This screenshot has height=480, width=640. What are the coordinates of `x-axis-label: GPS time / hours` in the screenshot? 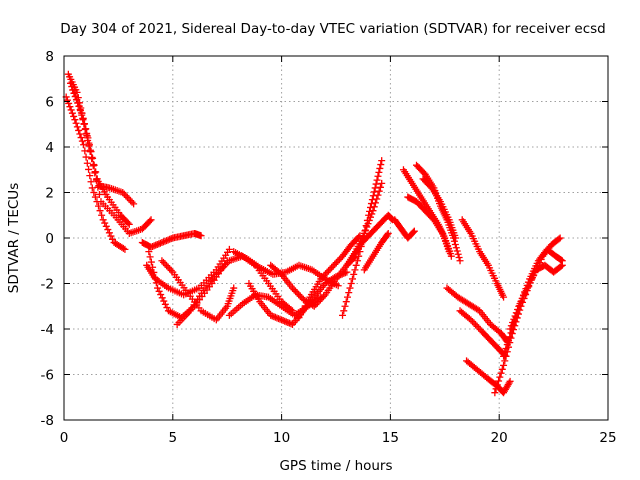 It's located at (335, 466).